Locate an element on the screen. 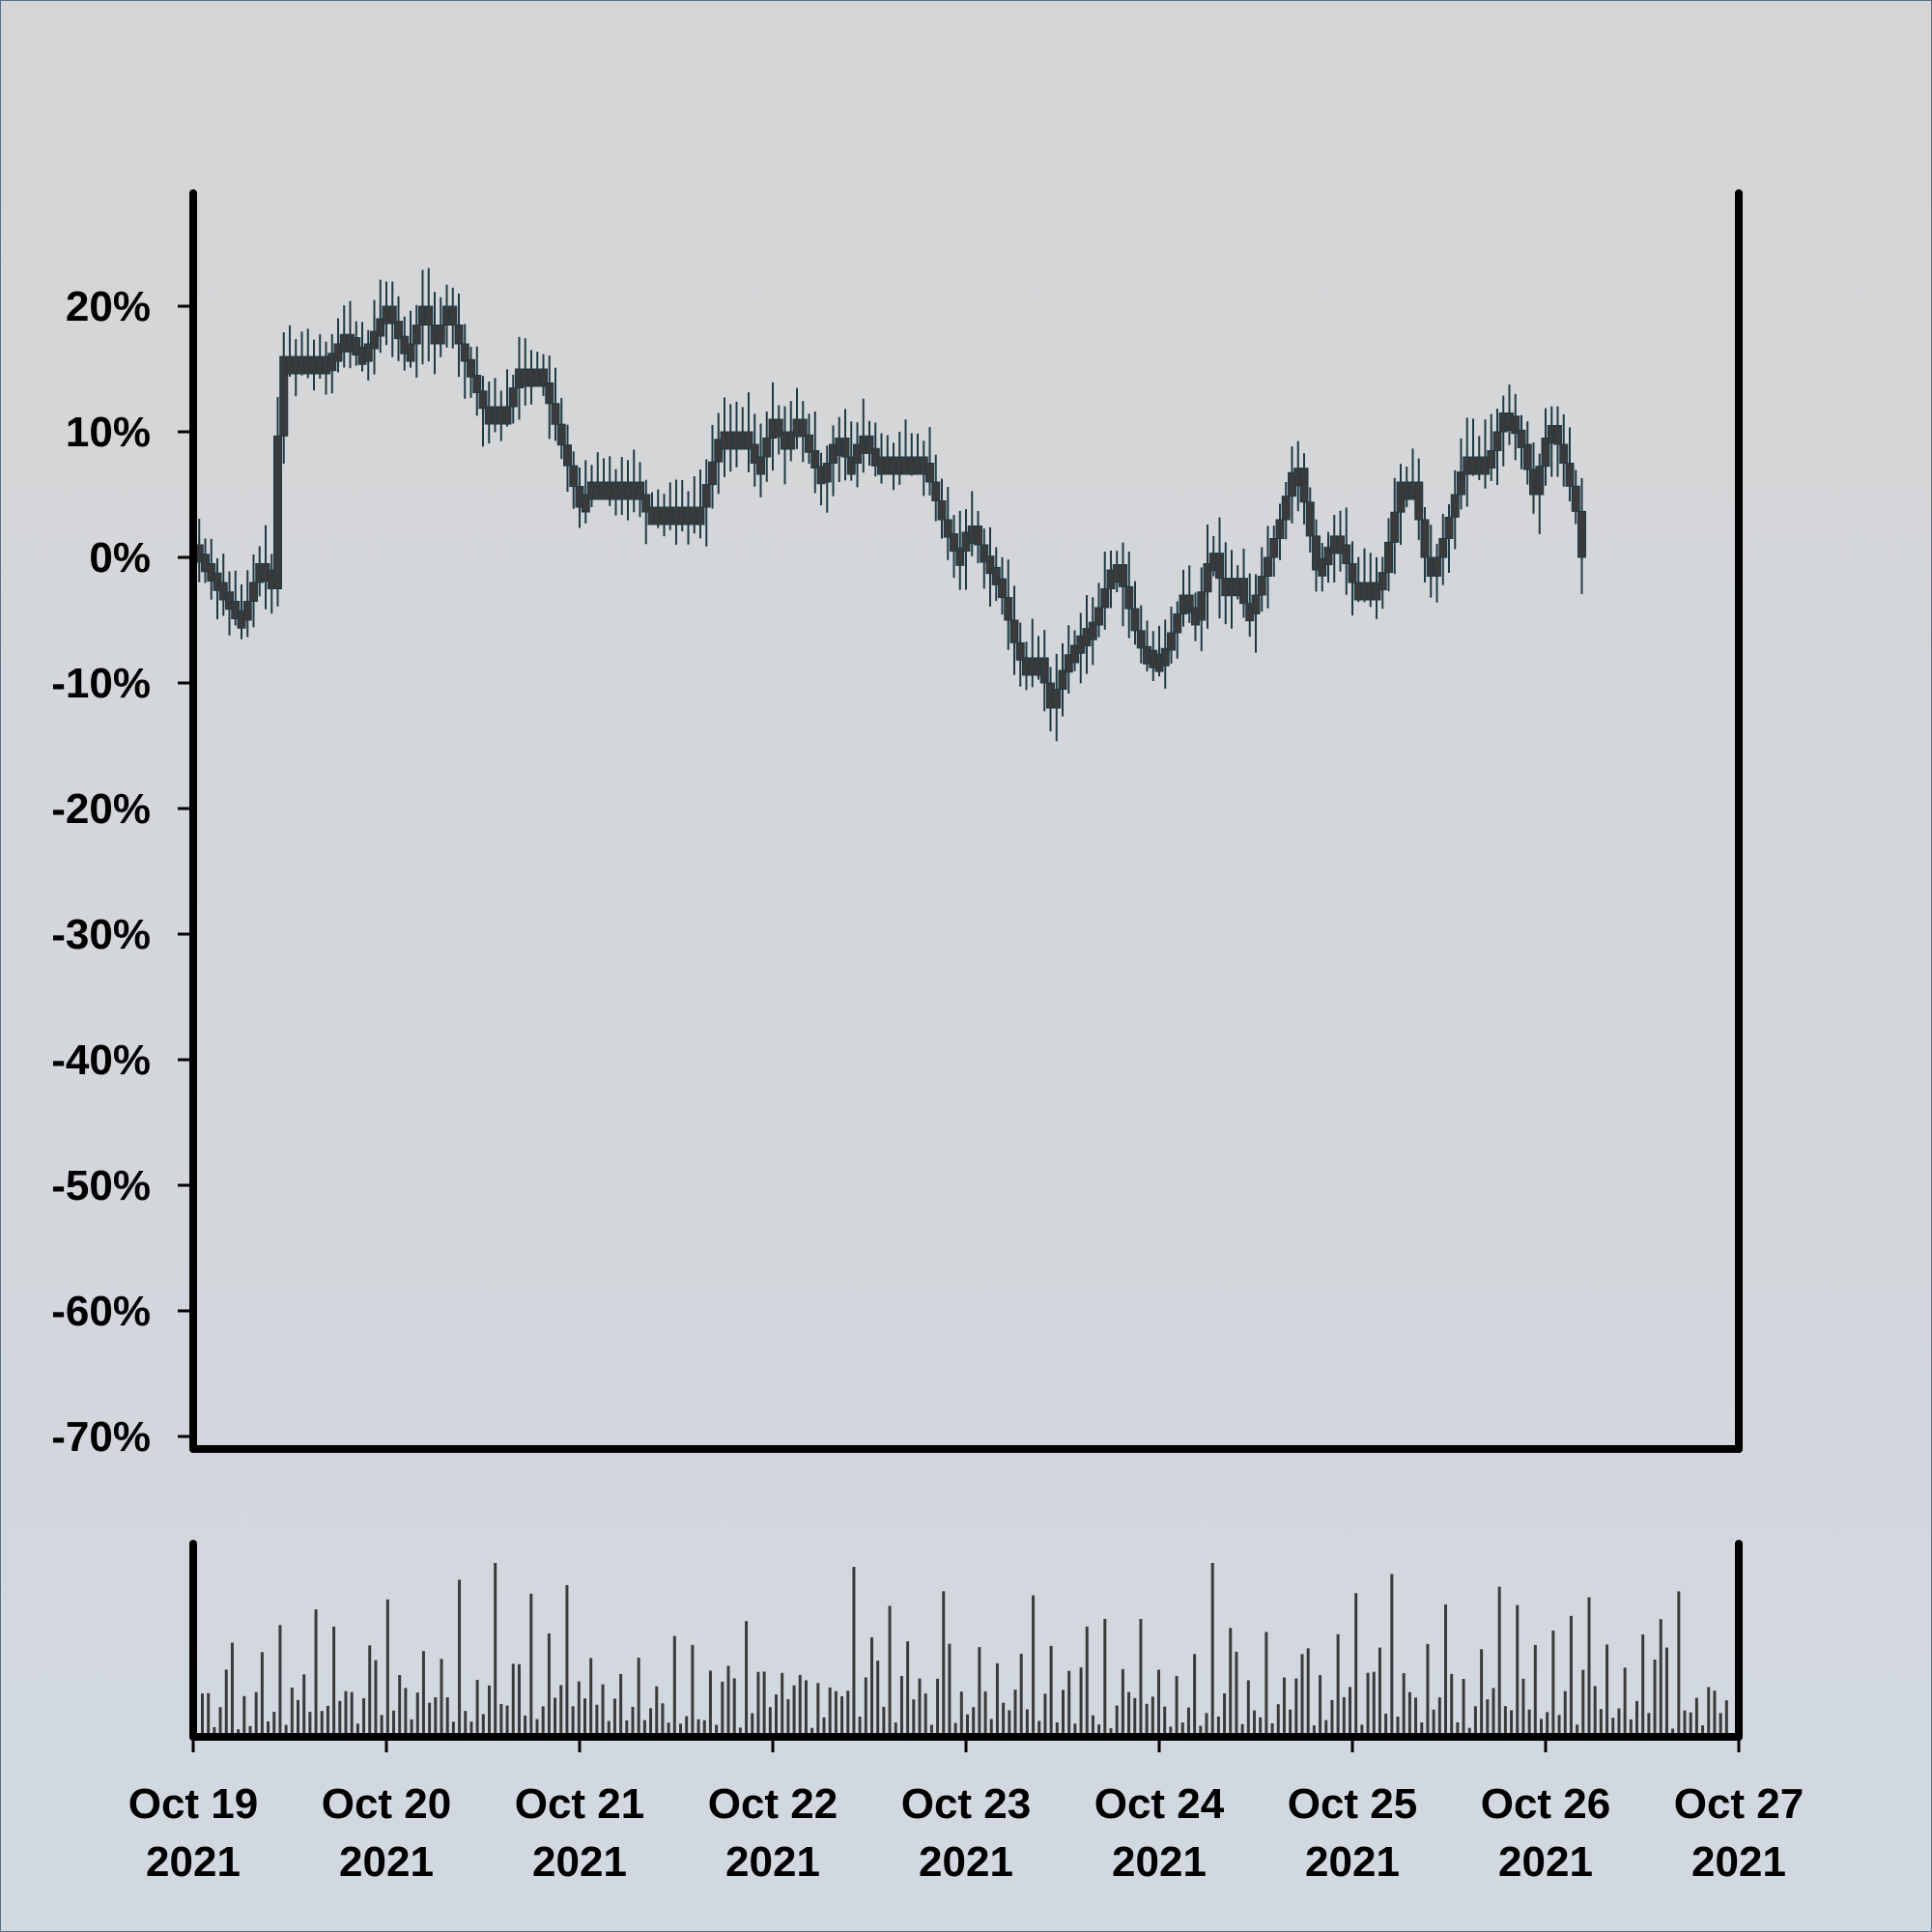 This screenshot has width=1932, height=1932. x-tick-label-year: 2021 is located at coordinates (193, 1862).